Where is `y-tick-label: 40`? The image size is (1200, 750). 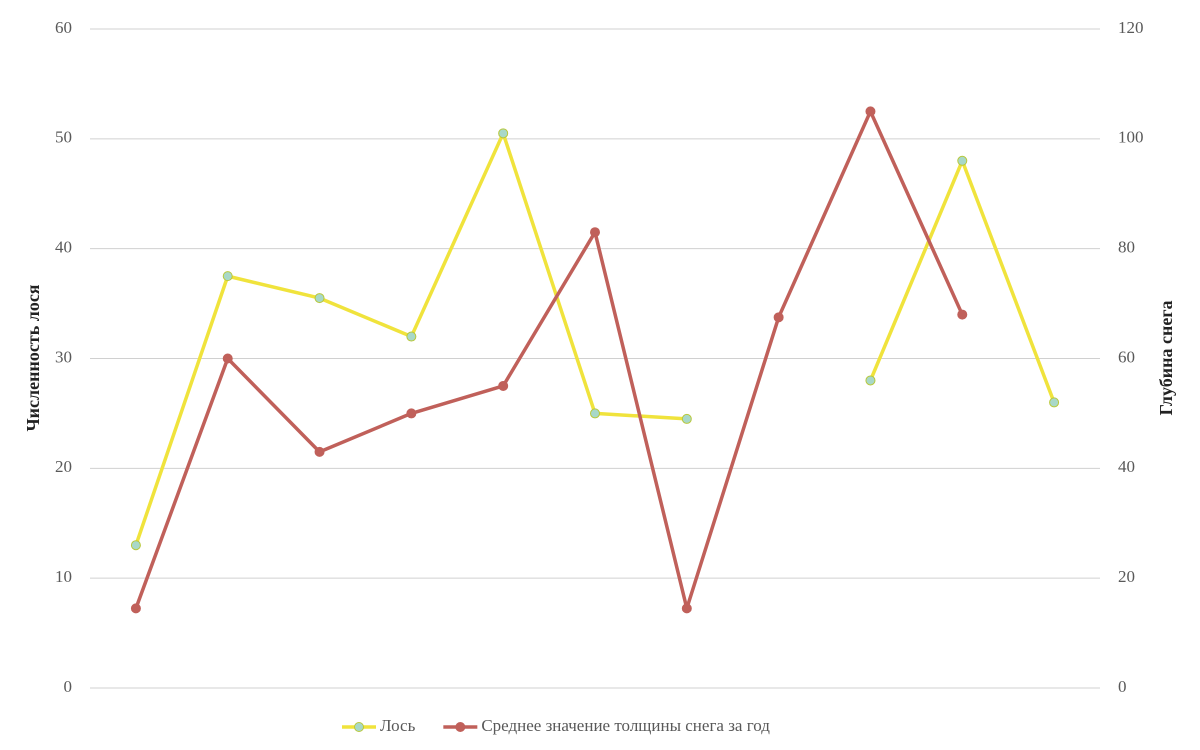 y-tick-label: 40 is located at coordinates (63, 247).